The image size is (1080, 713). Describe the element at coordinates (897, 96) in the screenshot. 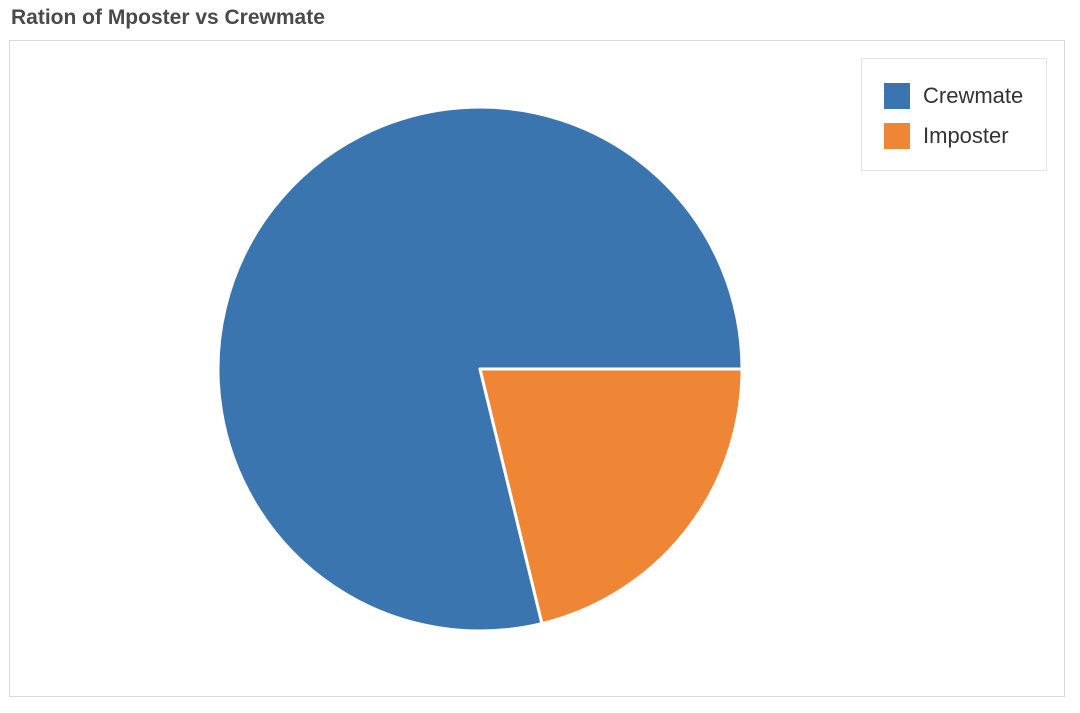

I see `legend-swatch-crewmate` at that location.